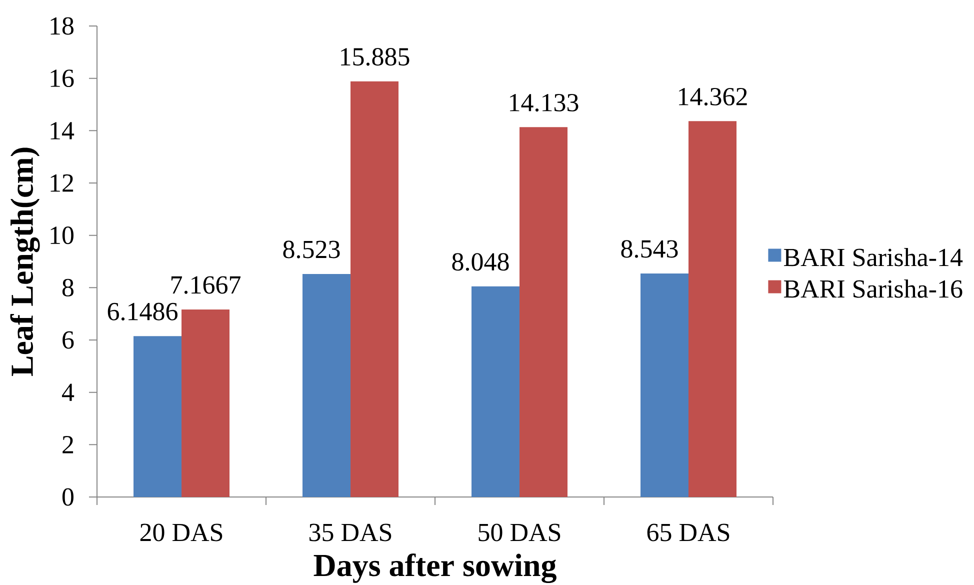  What do you see at coordinates (62, 131) in the screenshot?
I see `y-tick-label: 14` at bounding box center [62, 131].